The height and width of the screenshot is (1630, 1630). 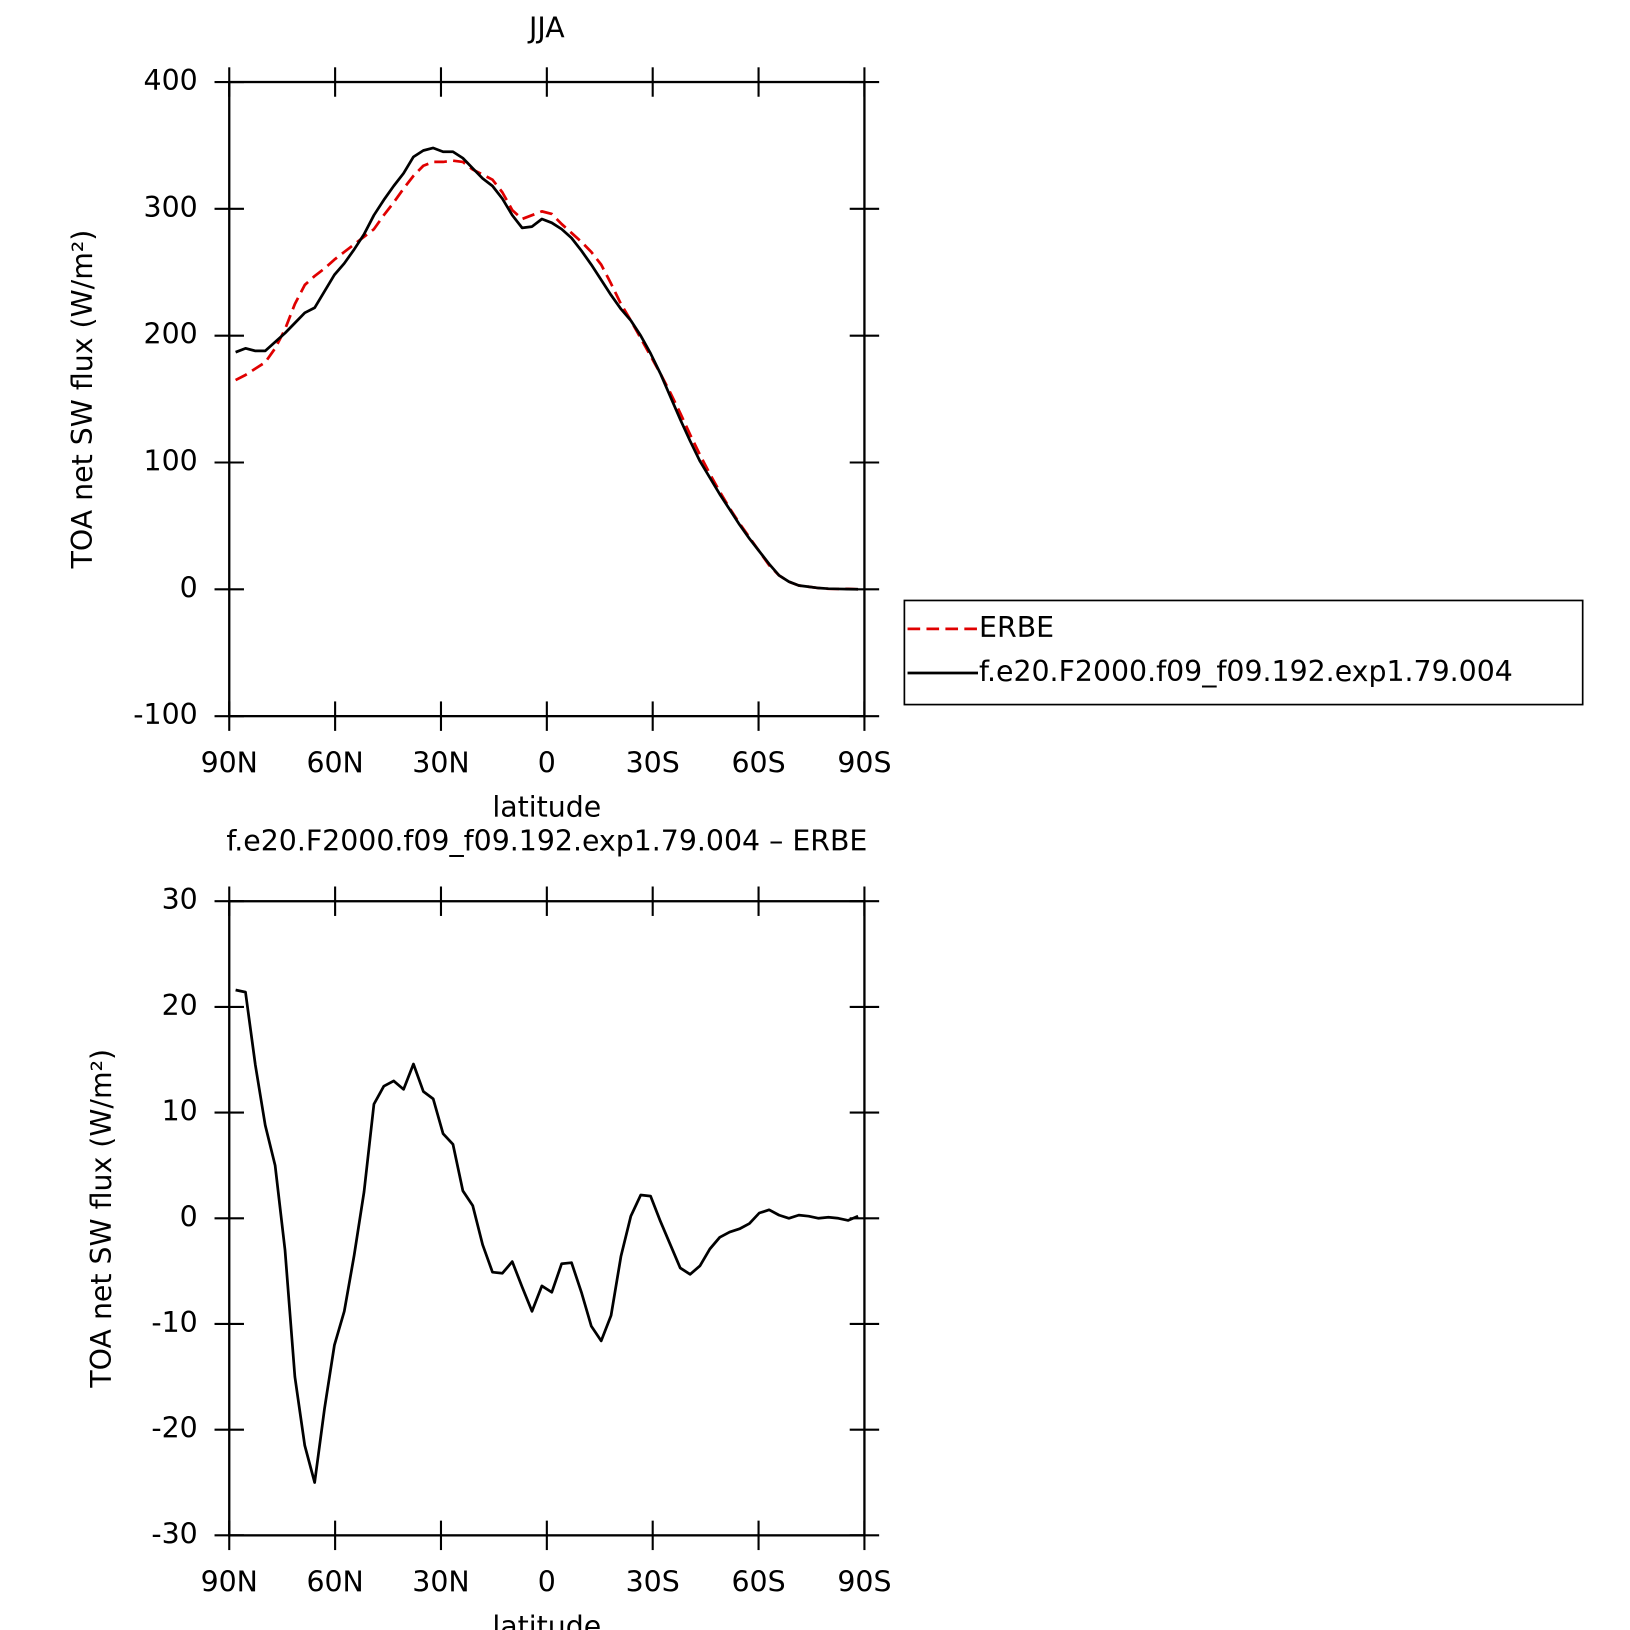 What do you see at coordinates (1016, 627) in the screenshot?
I see `legend-label: ERBE` at bounding box center [1016, 627].